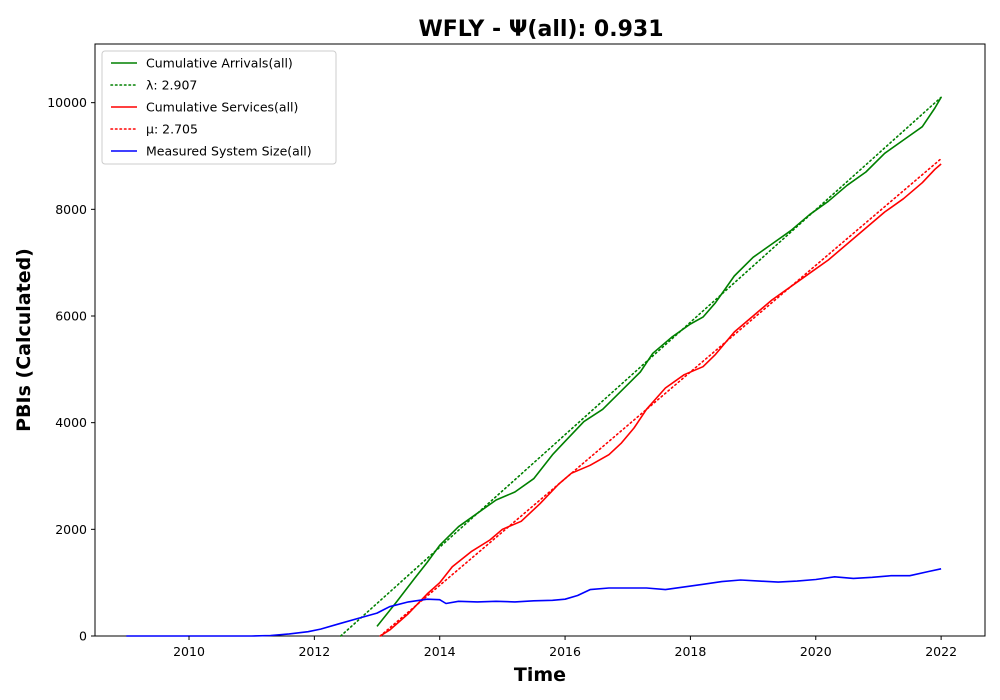  Describe the element at coordinates (941, 651) in the screenshot. I see `x-tick-label: 2022` at that location.